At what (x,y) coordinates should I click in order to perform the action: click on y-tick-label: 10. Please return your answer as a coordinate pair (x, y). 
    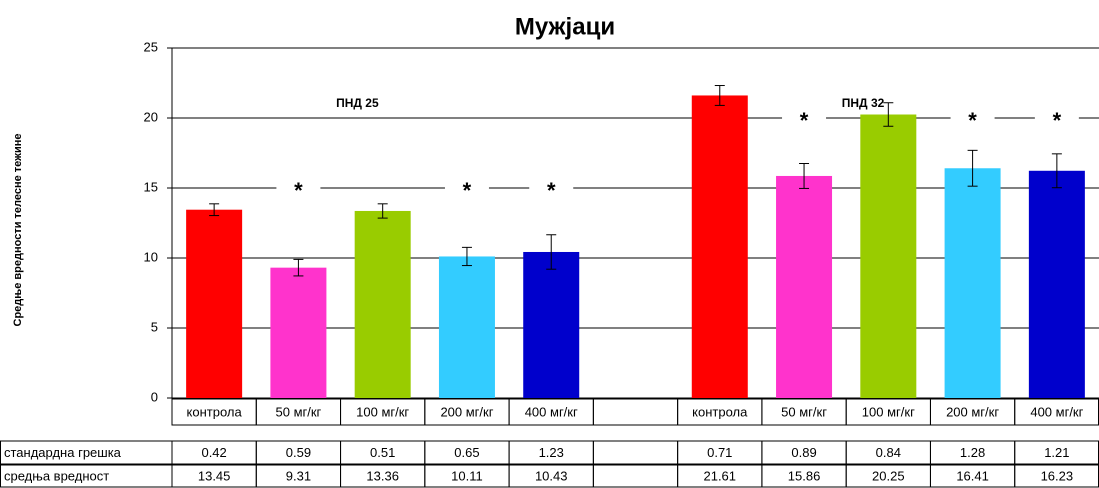
    Looking at the image, I should click on (151, 256).